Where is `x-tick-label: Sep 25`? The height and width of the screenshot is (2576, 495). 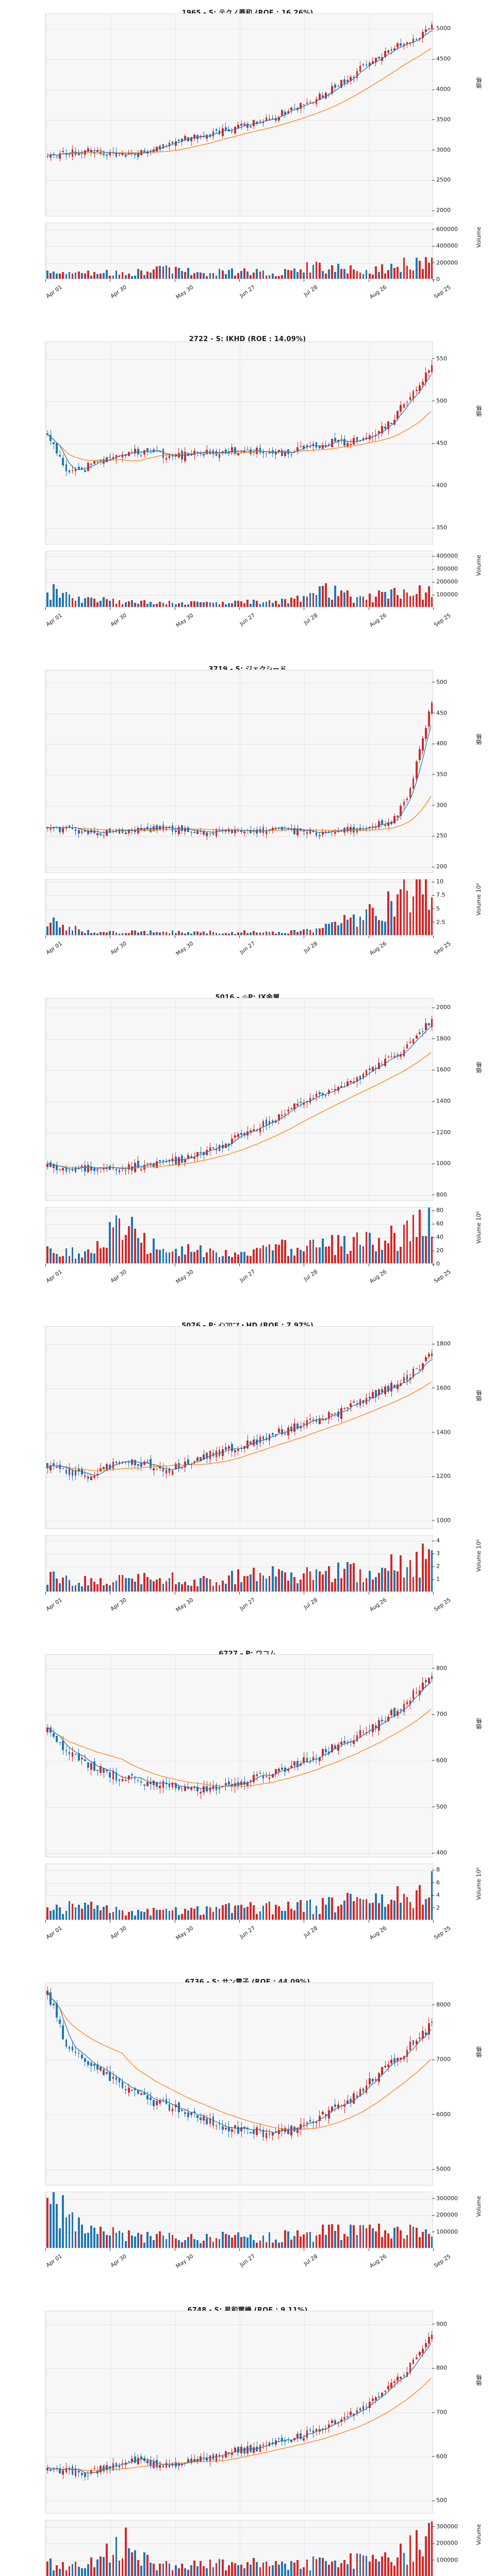
x-tick-label: Sep 25 is located at coordinates (443, 1605).